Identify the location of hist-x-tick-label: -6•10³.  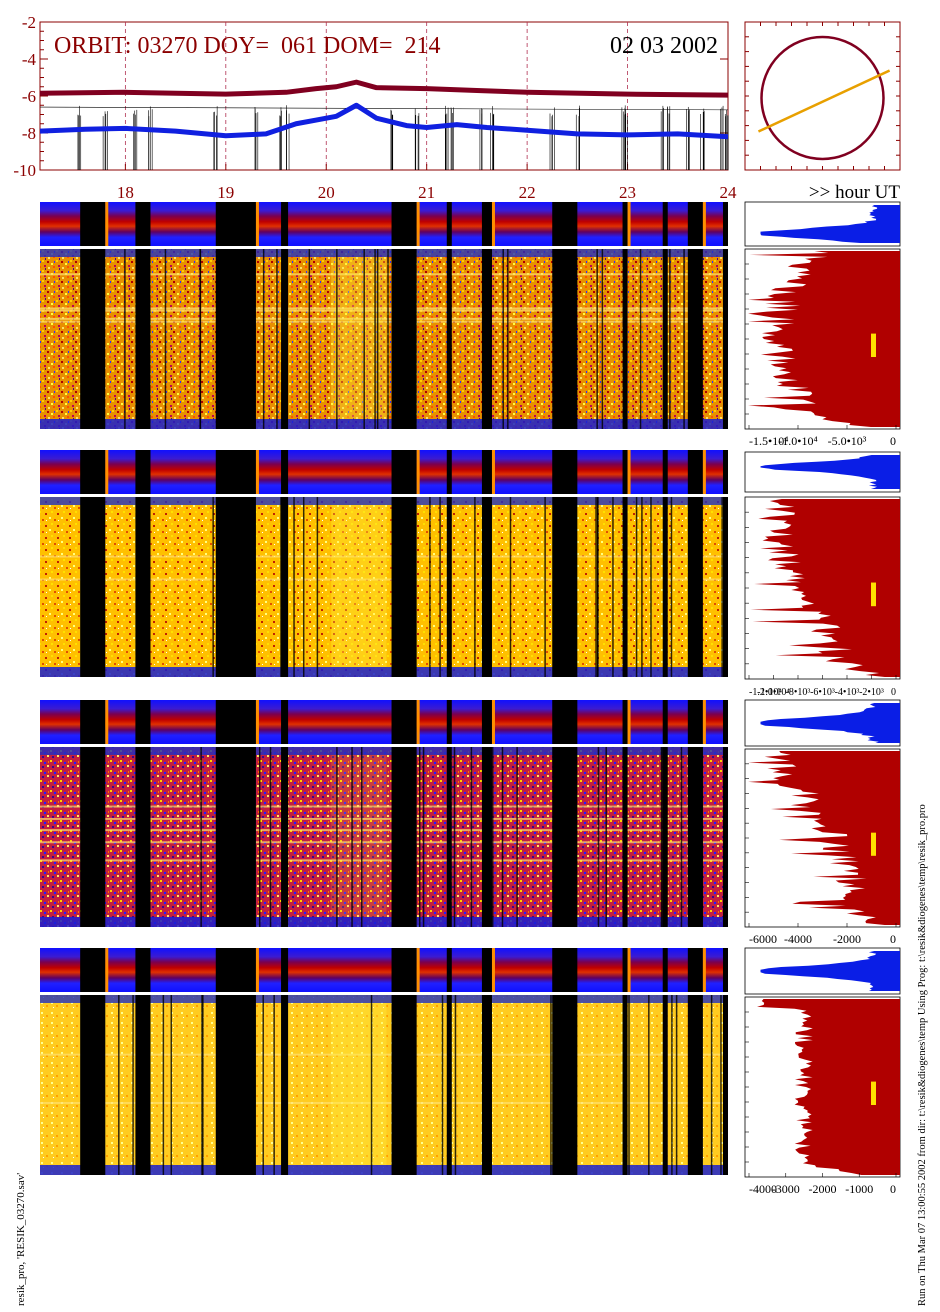
(822, 692).